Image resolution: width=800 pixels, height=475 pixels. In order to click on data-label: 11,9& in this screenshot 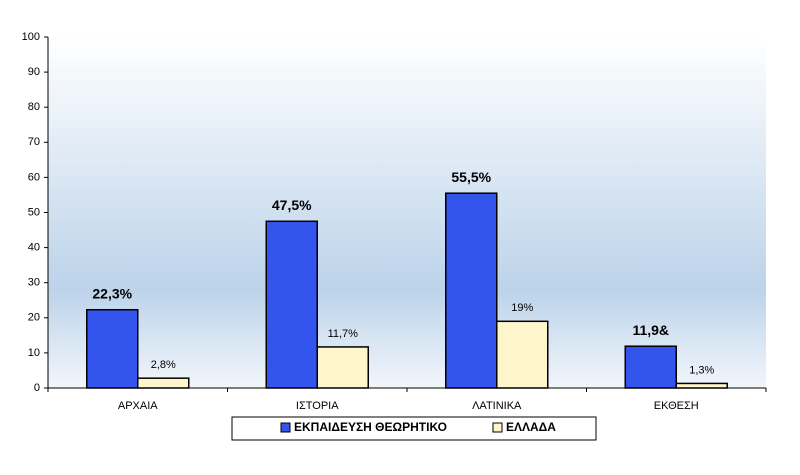, I will do `click(650, 330)`.